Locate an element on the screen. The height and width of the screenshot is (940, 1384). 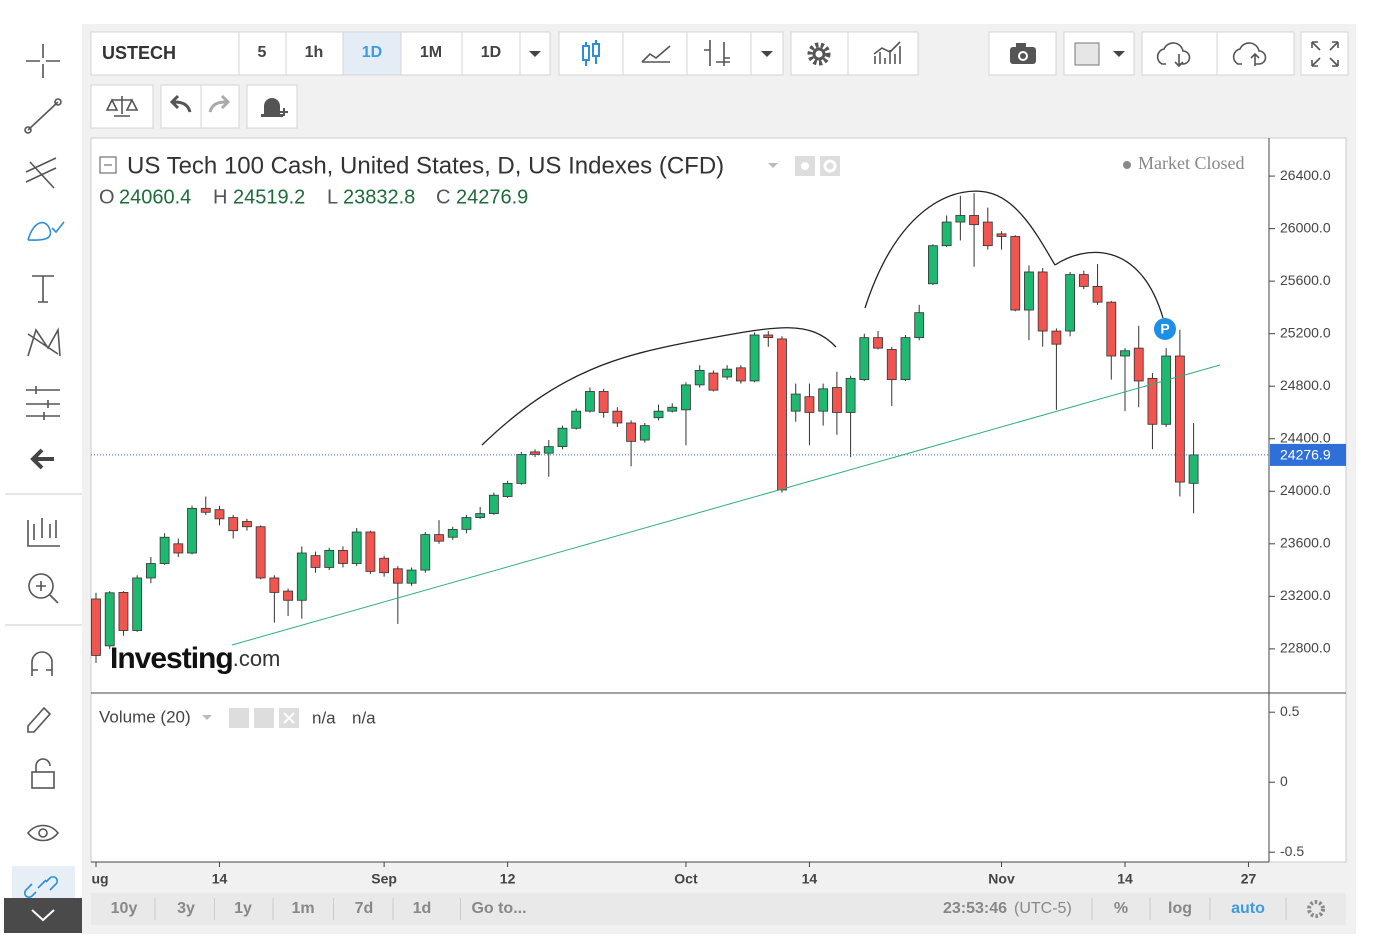
ohlc-value: 24276.9 is located at coordinates (492, 197).